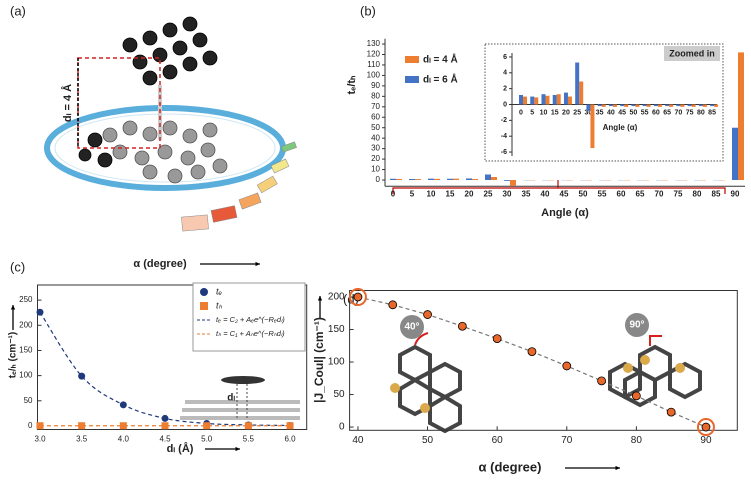 This screenshot has height=491, width=751. What do you see at coordinates (504, 152) in the screenshot?
I see `inset-y-tick-label: -6` at bounding box center [504, 152].